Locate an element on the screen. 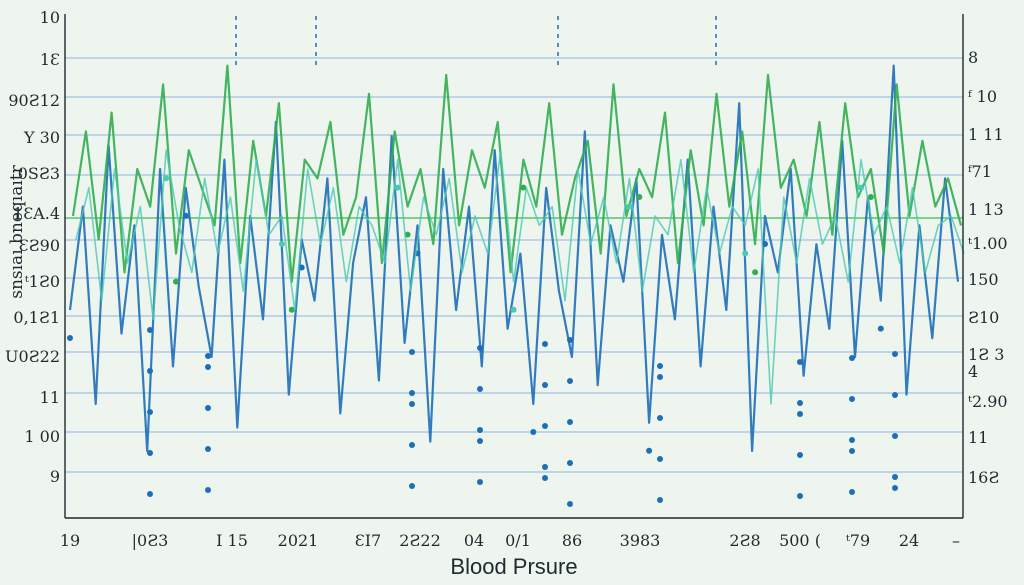  x-tick-label: 19 is located at coordinates (70, 540).